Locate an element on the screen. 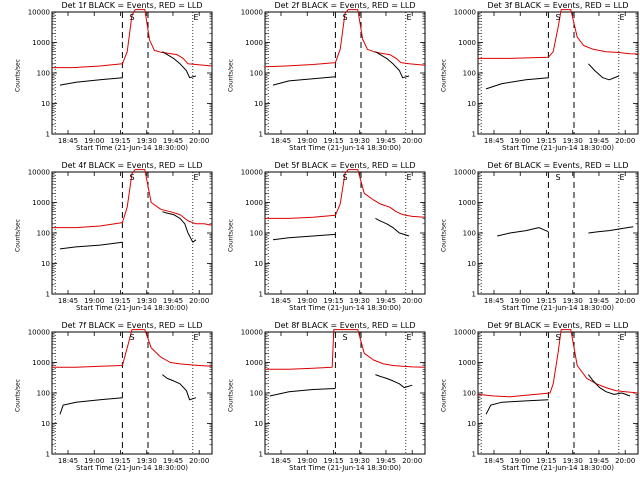 This screenshot has height=480, width=640. panel-title: Det 3f BLACK = Events, RED = LLD is located at coordinates (558, 5).